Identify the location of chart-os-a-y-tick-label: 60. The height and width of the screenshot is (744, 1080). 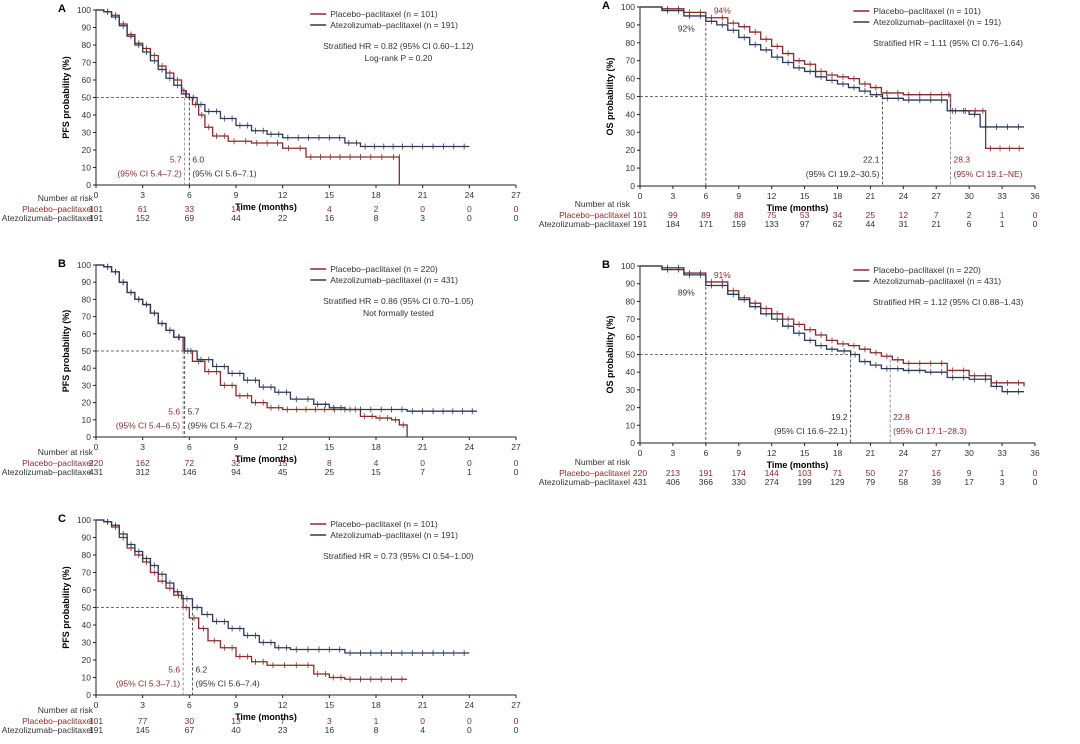
(631, 79).